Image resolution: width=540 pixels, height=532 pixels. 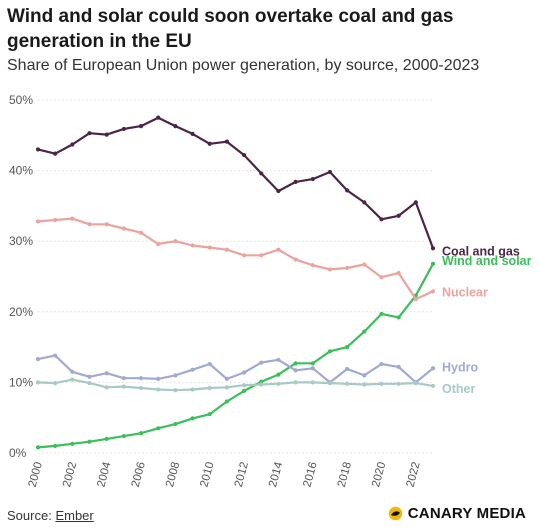 What do you see at coordinates (21, 312) in the screenshot?
I see `y-tick-label: 20%` at bounding box center [21, 312].